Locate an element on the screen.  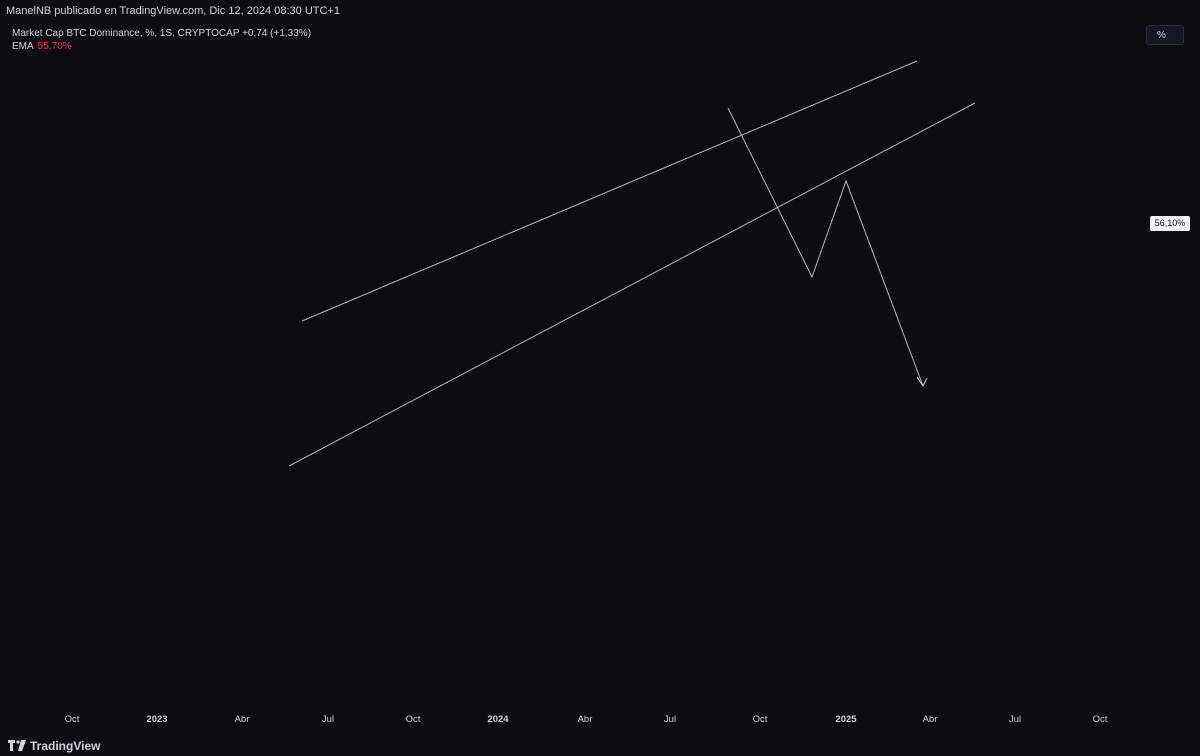
projection-path is located at coordinates (825, 247).